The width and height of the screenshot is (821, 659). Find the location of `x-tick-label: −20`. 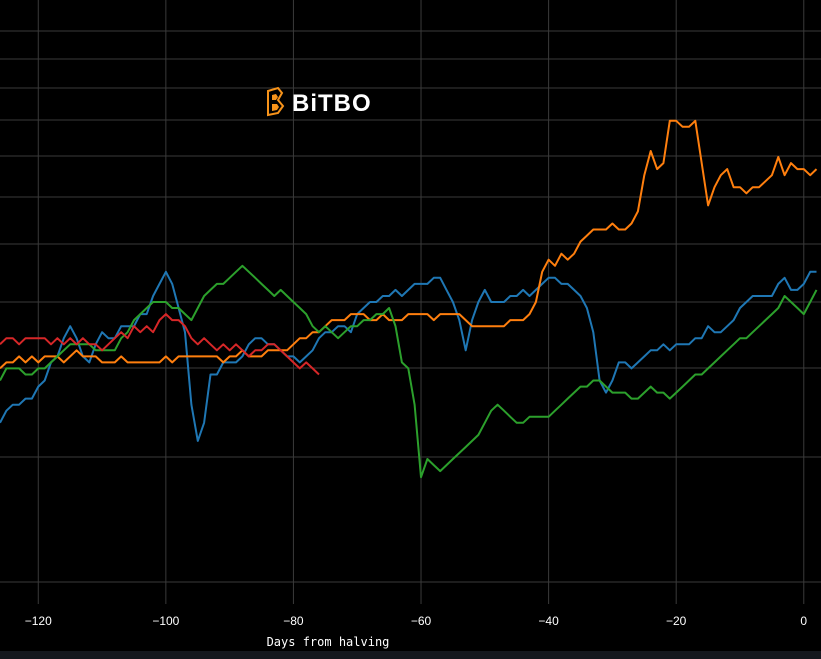

x-tick-label: −20 is located at coordinates (676, 621).